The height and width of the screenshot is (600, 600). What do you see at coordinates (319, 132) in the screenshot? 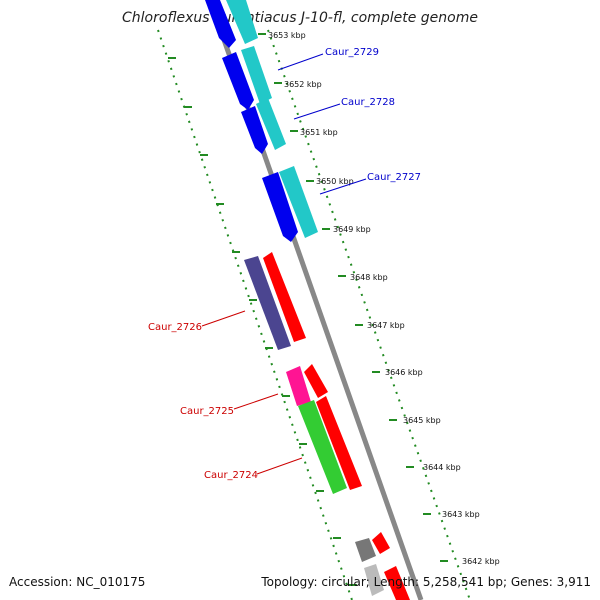
I see `kbp-label: 3651 kbp` at bounding box center [319, 132].